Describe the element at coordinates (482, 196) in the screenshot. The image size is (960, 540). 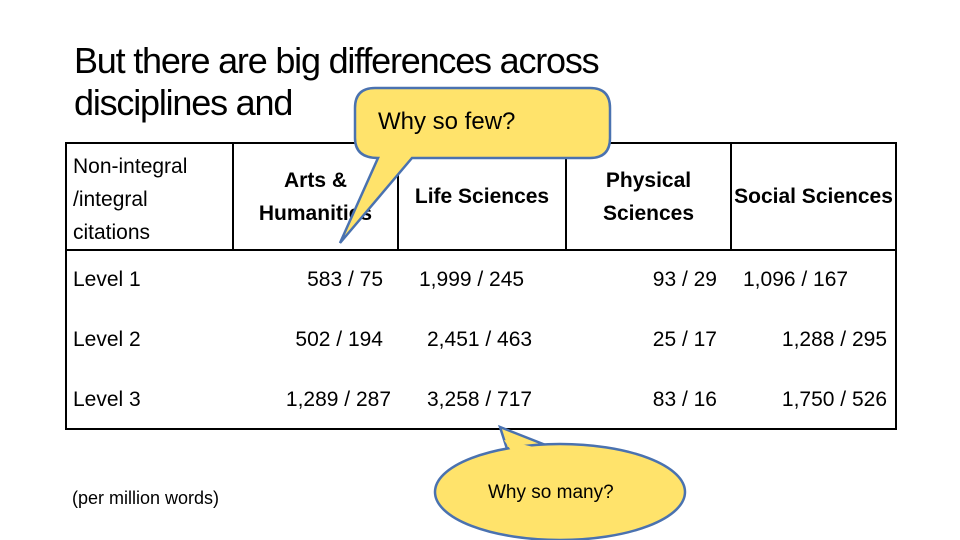
I see `header-cell: Life Sciences` at that location.